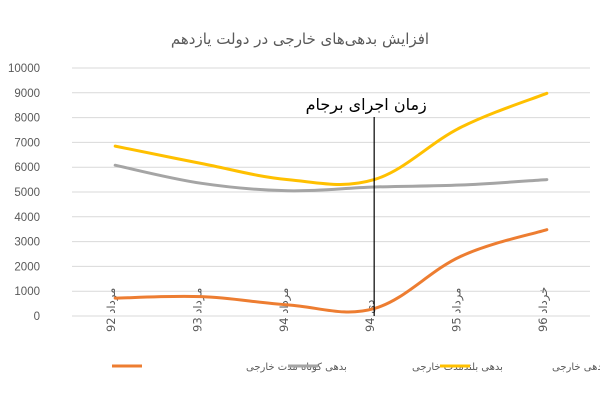  I want to click on x-tick-label: مرداد 95, so click(457, 310).